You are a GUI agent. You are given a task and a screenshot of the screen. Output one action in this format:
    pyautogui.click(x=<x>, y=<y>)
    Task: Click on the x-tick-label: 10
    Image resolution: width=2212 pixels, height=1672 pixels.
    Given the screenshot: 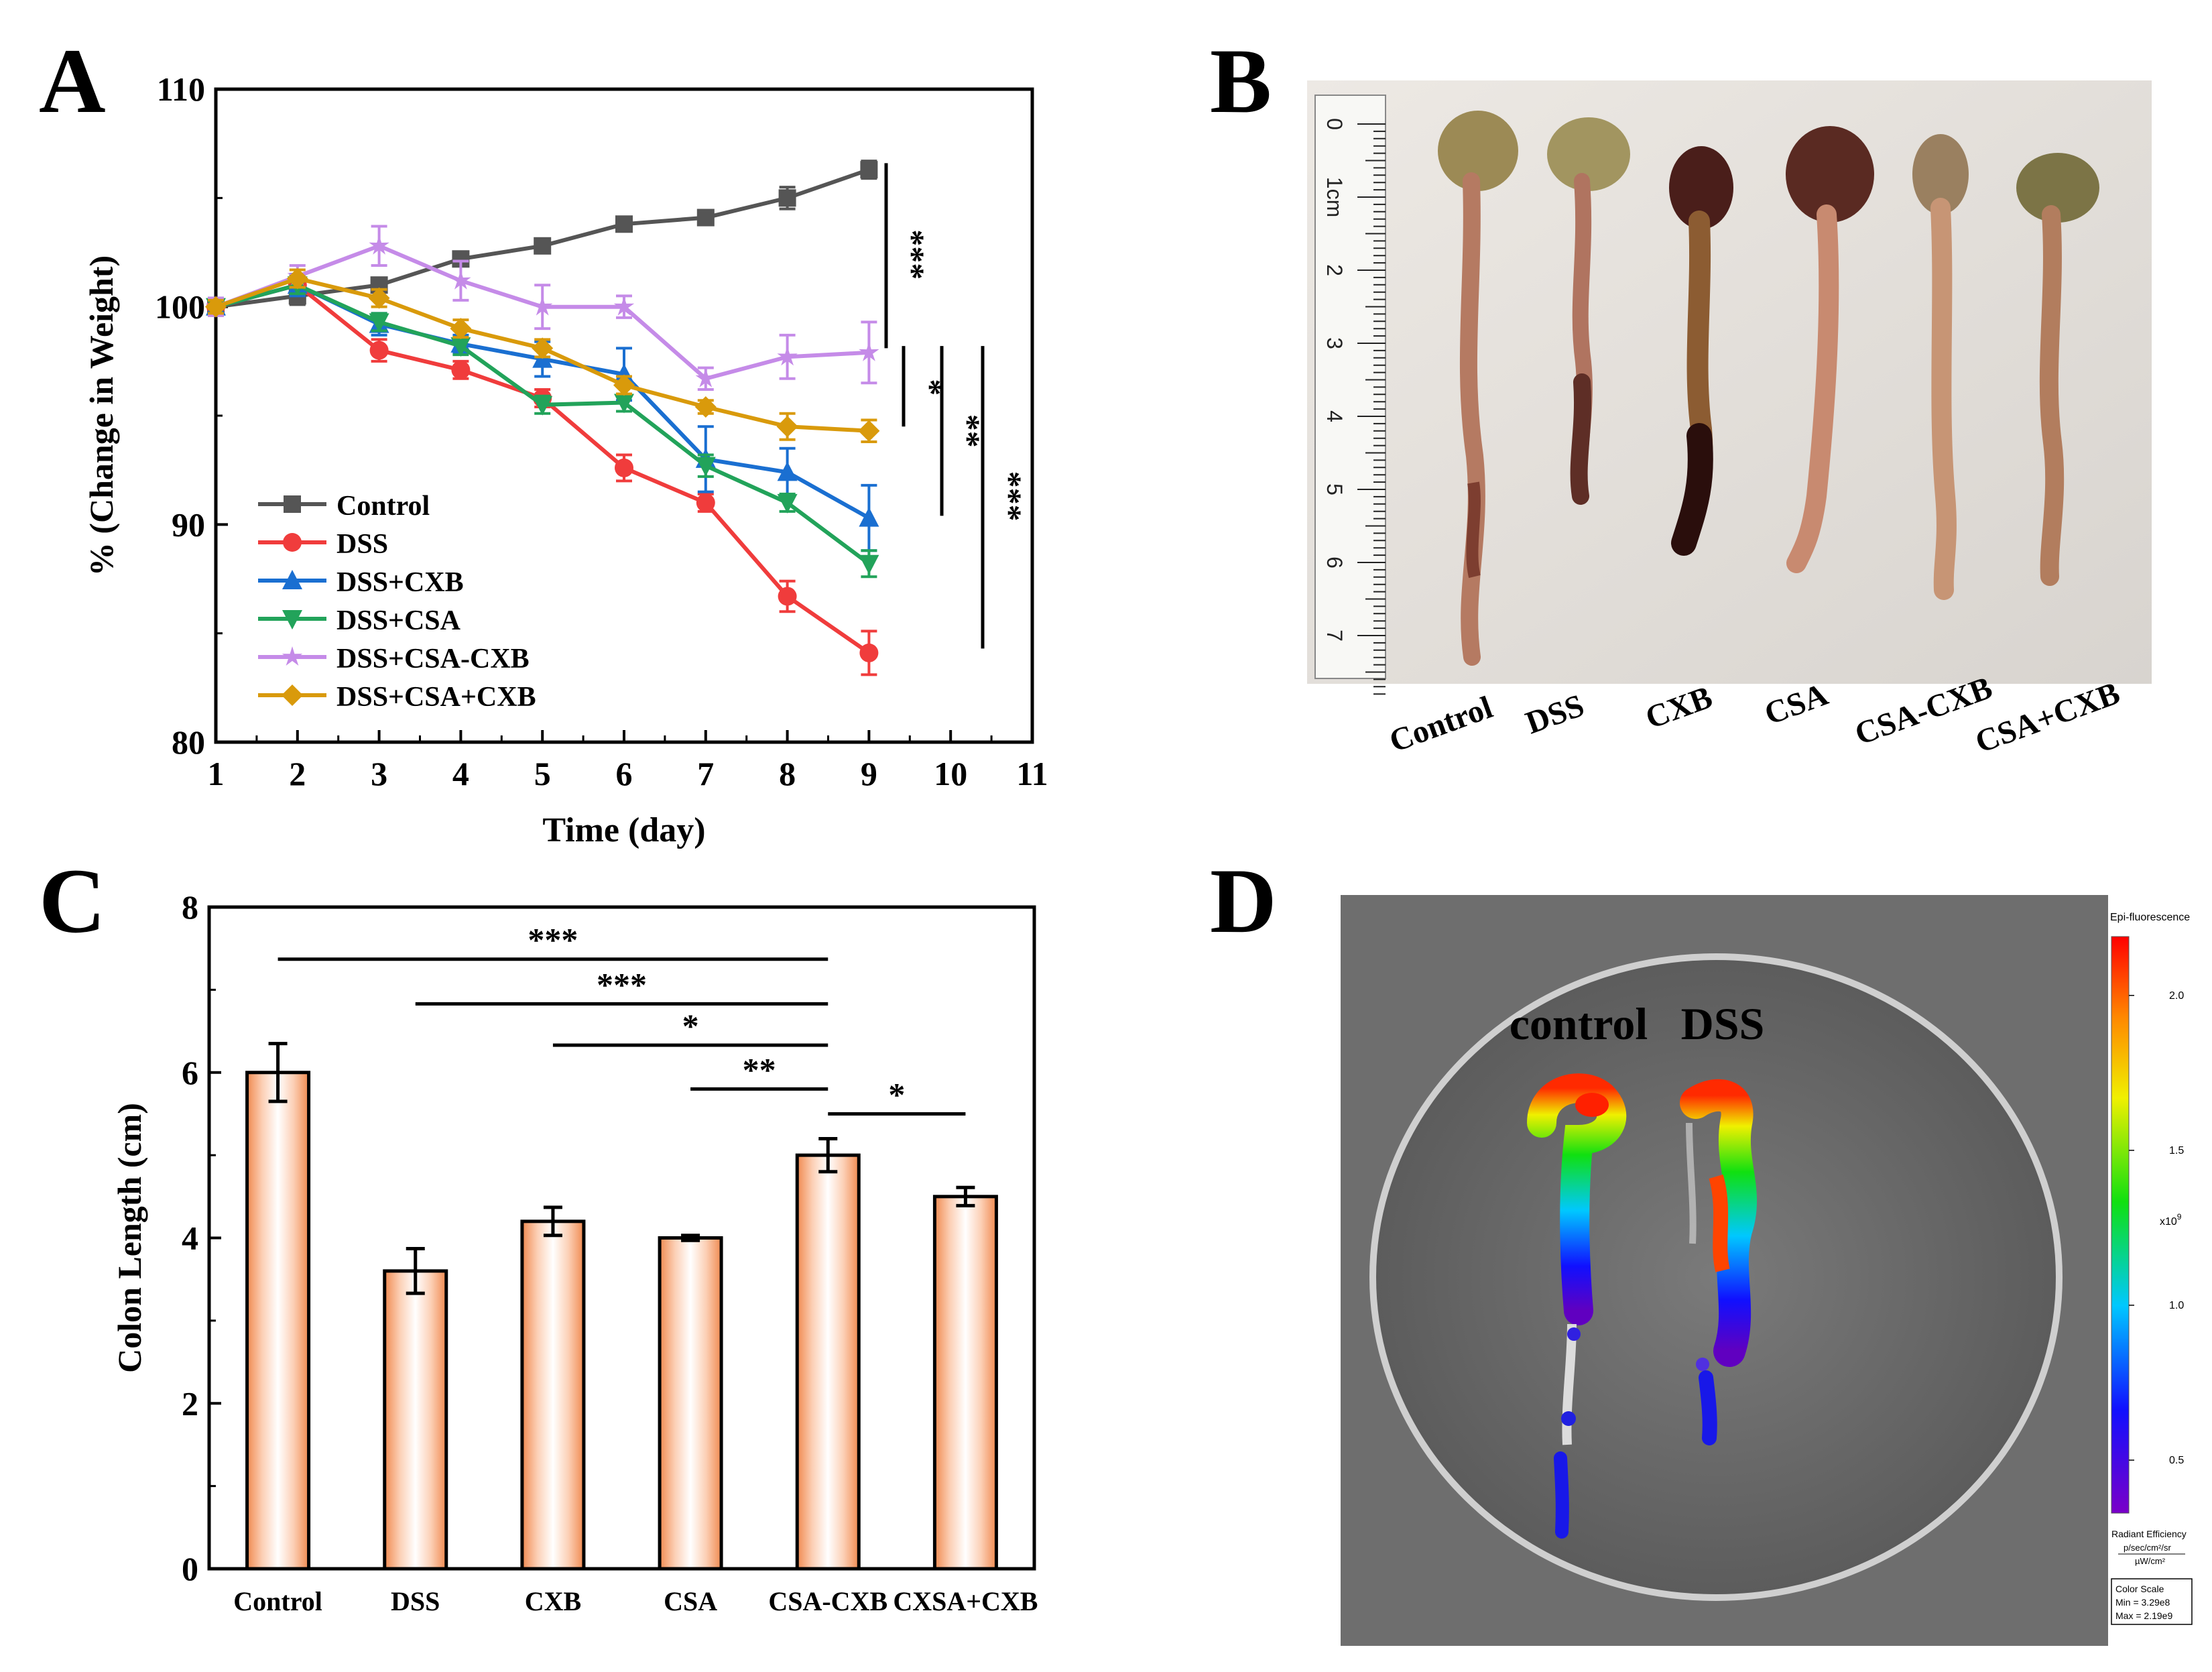 What is the action you would take?
    pyautogui.click(x=950, y=774)
    